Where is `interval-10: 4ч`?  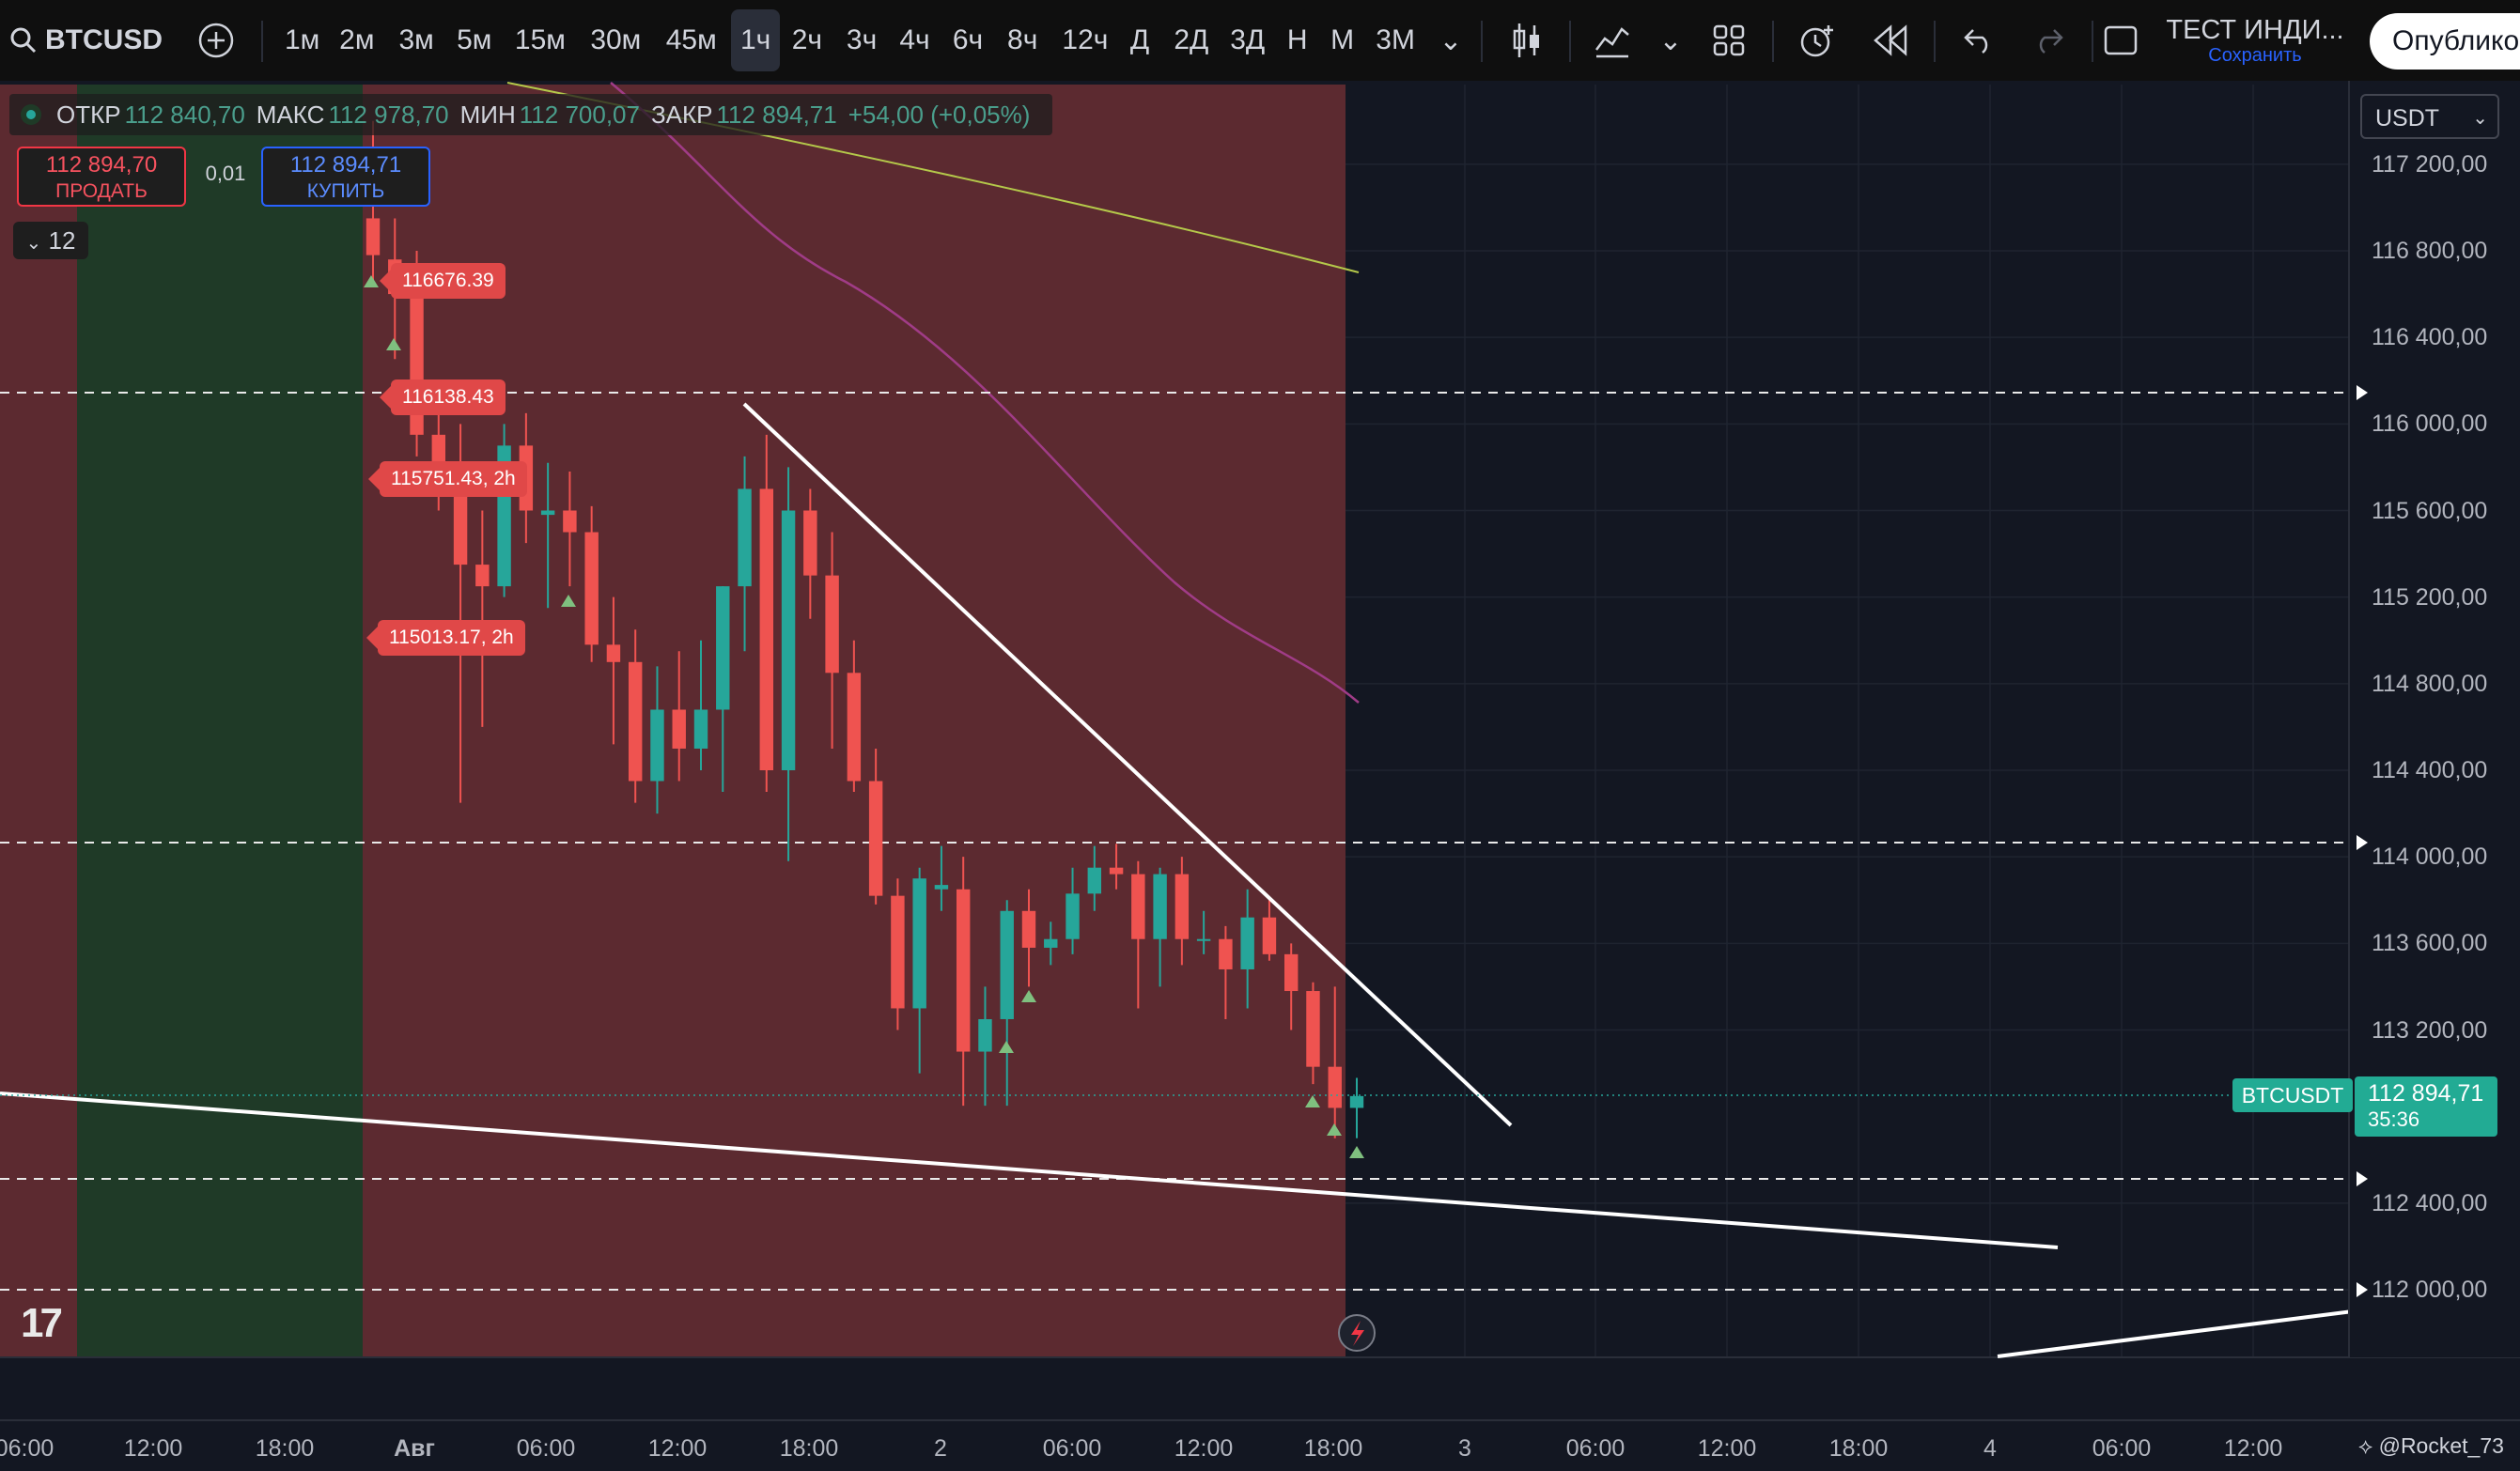
interval-10: 4ч is located at coordinates (914, 39).